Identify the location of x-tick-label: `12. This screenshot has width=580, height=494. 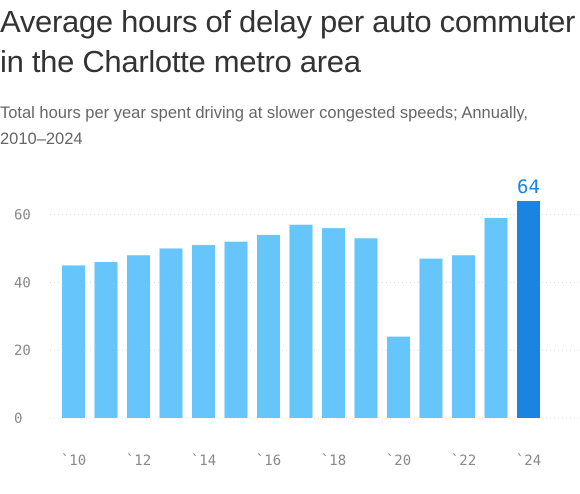
(138, 461).